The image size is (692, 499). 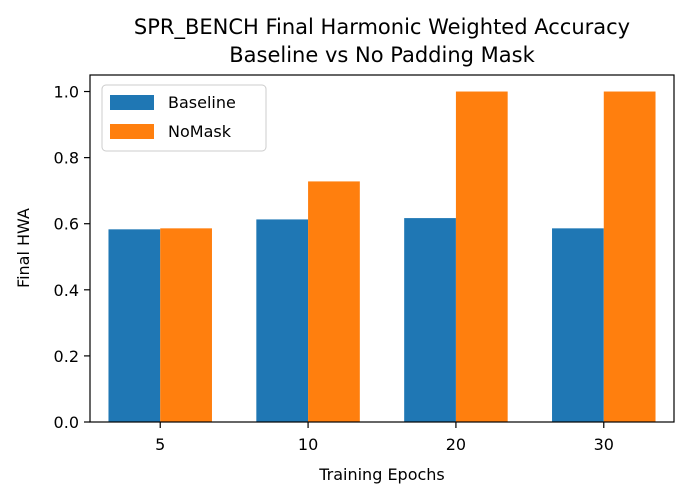 What do you see at coordinates (381, 474) in the screenshot?
I see `x-axis-label: Training Epochs` at bounding box center [381, 474].